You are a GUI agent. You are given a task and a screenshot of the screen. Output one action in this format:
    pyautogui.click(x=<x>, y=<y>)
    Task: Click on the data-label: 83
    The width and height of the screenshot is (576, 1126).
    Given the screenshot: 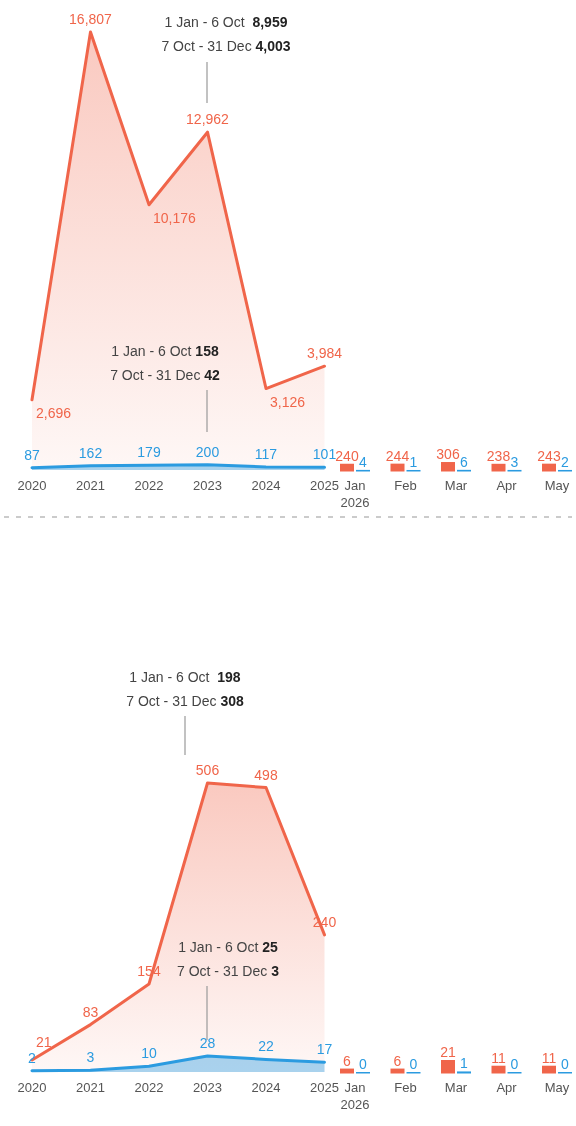 What is the action you would take?
    pyautogui.click(x=90, y=1011)
    